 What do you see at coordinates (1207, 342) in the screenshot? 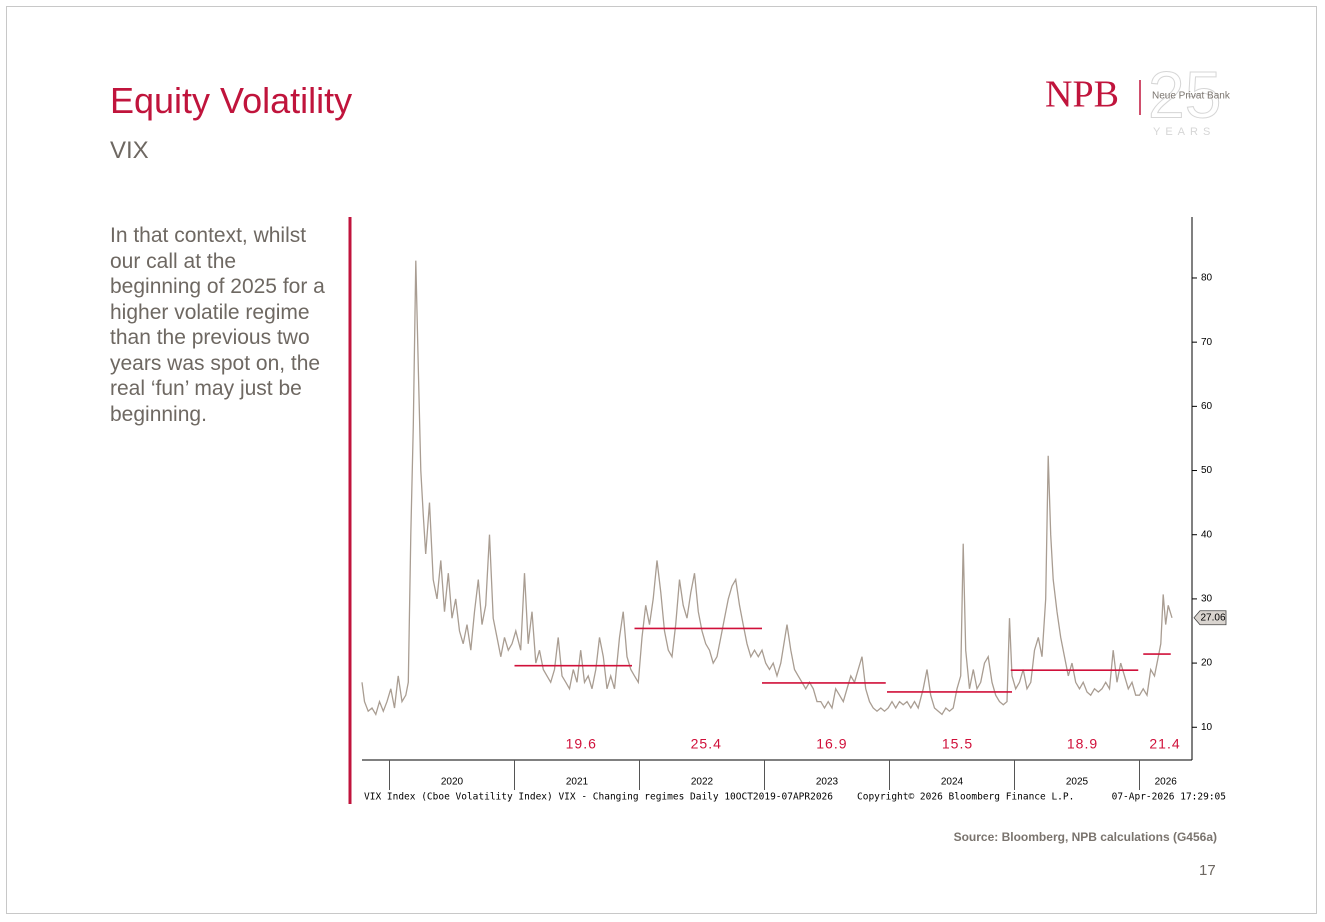
I see `y-tick-label: 70` at bounding box center [1207, 342].